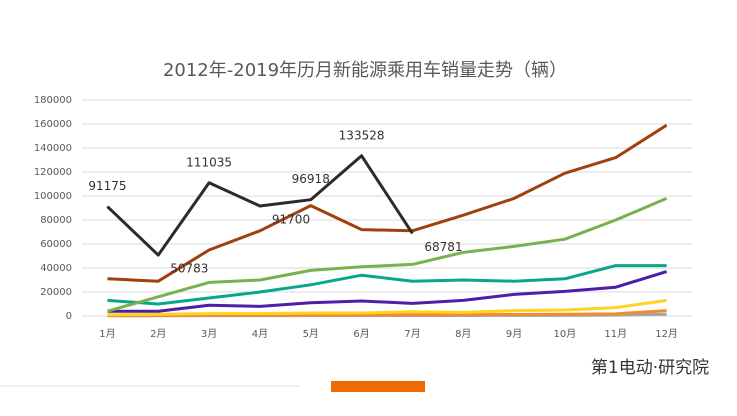  What do you see at coordinates (56, 244) in the screenshot?
I see `y-tick-label: 60000` at bounding box center [56, 244].